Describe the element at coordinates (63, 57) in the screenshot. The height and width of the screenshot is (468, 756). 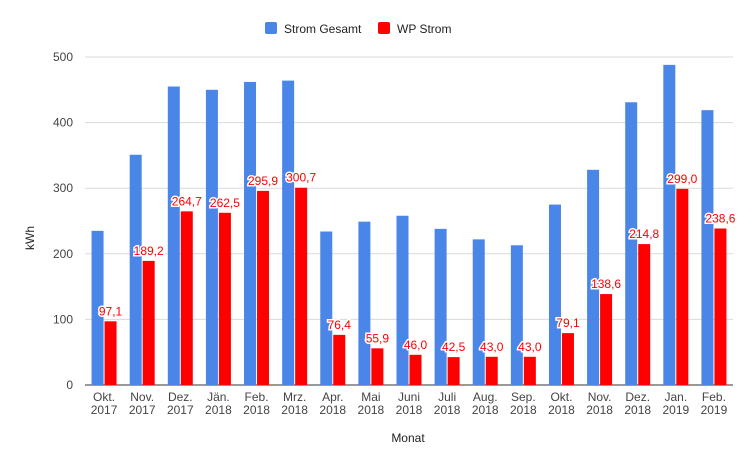
I see `y-tick-label: 500` at that location.